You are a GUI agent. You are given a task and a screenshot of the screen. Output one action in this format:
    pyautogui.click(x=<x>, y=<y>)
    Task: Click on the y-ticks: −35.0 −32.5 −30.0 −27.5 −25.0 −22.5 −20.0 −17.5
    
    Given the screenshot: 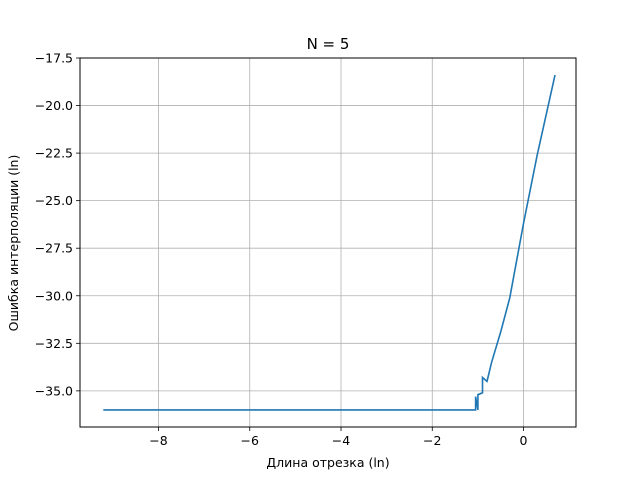 What is the action you would take?
    pyautogui.click(x=57, y=224)
    